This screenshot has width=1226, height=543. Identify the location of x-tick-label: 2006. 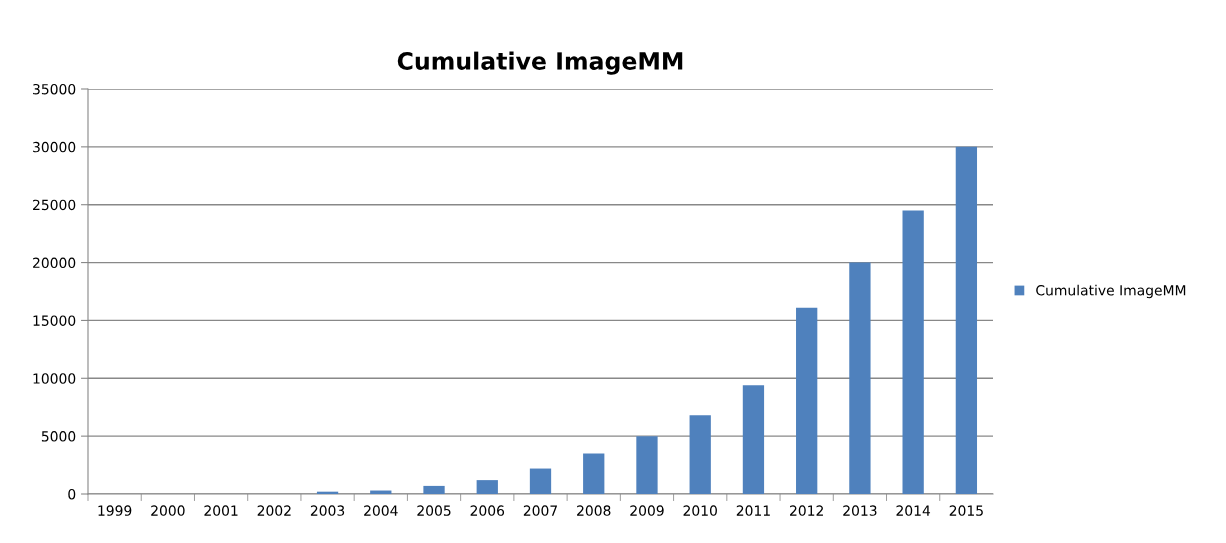
(487, 510).